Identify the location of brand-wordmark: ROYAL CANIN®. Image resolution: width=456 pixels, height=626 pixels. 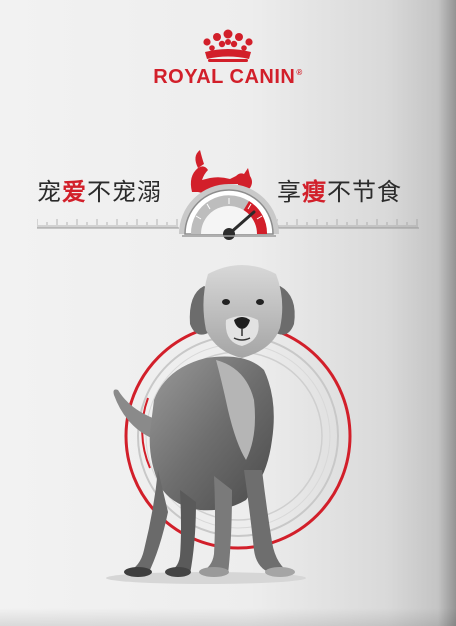
(228, 77).